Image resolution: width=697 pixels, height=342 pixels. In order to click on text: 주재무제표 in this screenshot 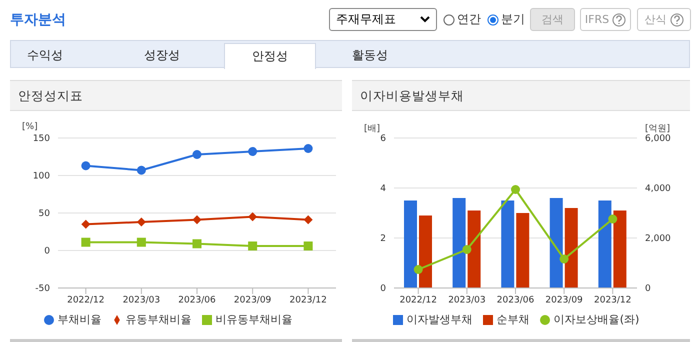, I will do `click(366, 19)`.